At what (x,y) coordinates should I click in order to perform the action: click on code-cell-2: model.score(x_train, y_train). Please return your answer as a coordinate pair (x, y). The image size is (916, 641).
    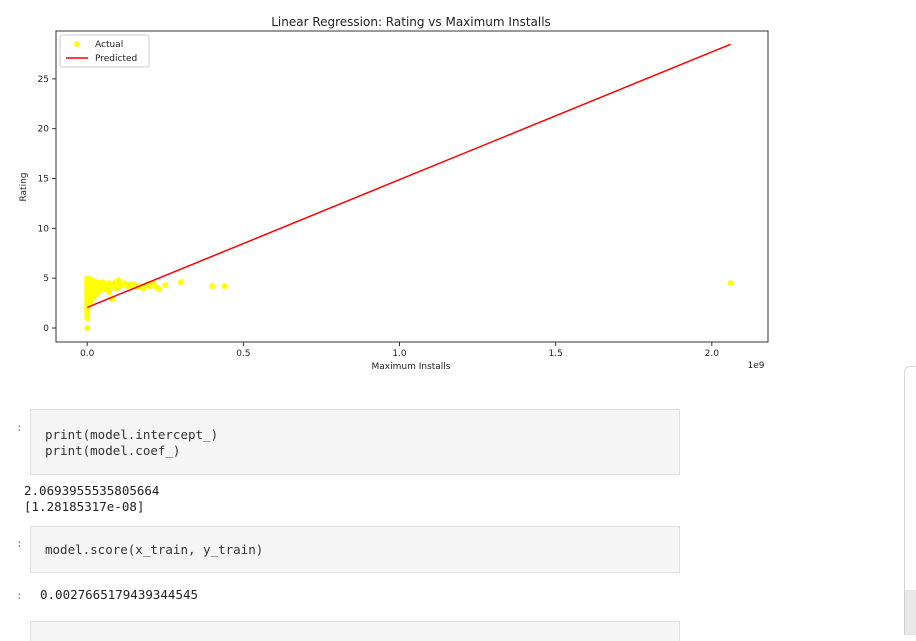
    Looking at the image, I should click on (355, 549).